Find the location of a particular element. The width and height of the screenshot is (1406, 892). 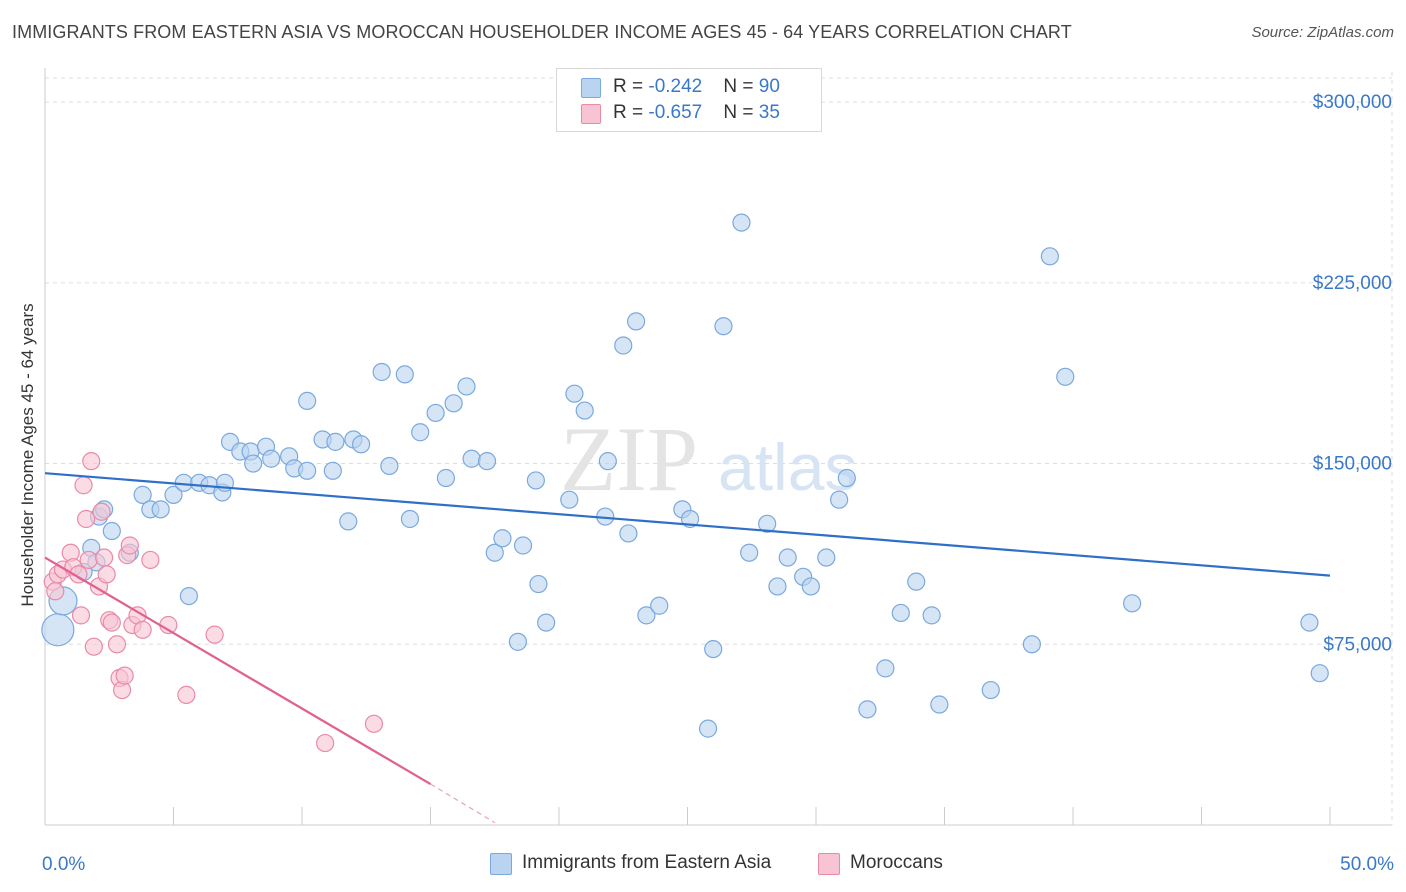

y-tick-label: $300,000 is located at coordinates (1352, 102).